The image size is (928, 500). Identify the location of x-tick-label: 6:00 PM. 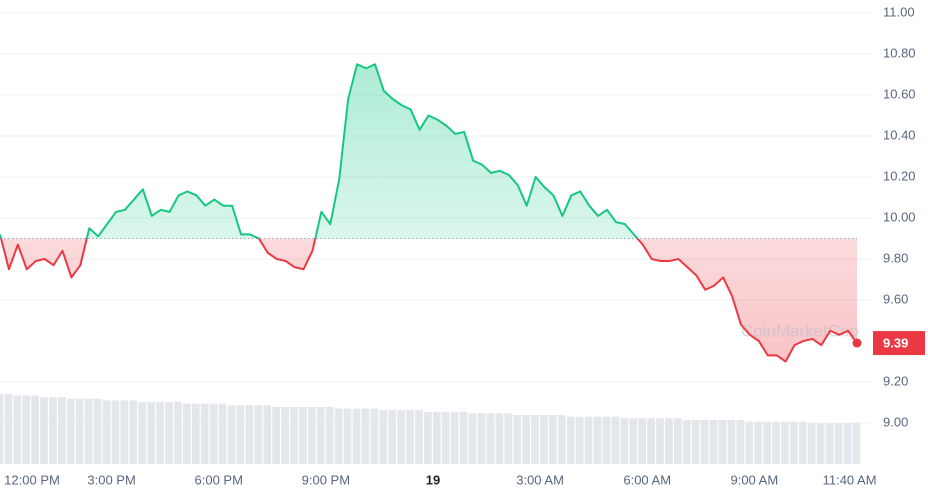
(219, 479).